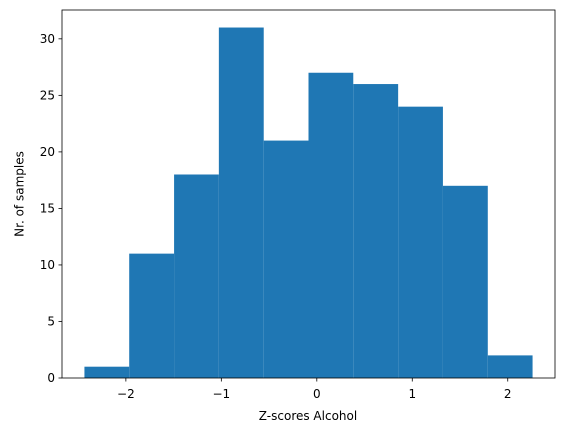 Image resolution: width=562 pixels, height=432 pixels. Describe the element at coordinates (508, 394) in the screenshot. I see `x-tick-label: 2` at that location.